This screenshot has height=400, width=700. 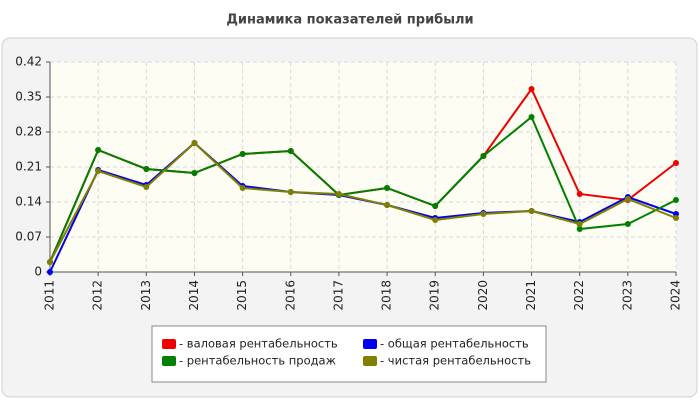 What do you see at coordinates (454, 344) in the screenshot?
I see `legend-label: - общая рентабельность` at bounding box center [454, 344].